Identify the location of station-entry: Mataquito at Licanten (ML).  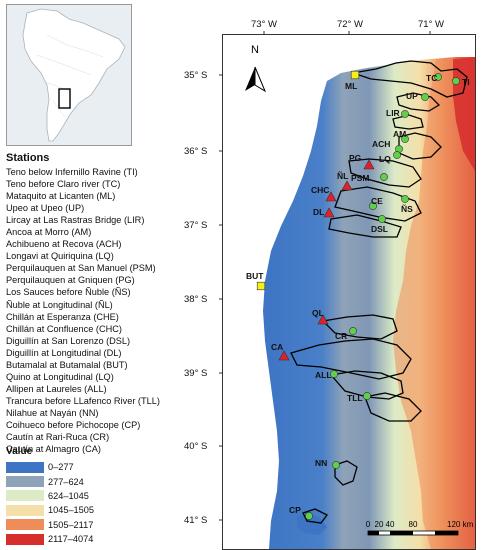
(61, 196).